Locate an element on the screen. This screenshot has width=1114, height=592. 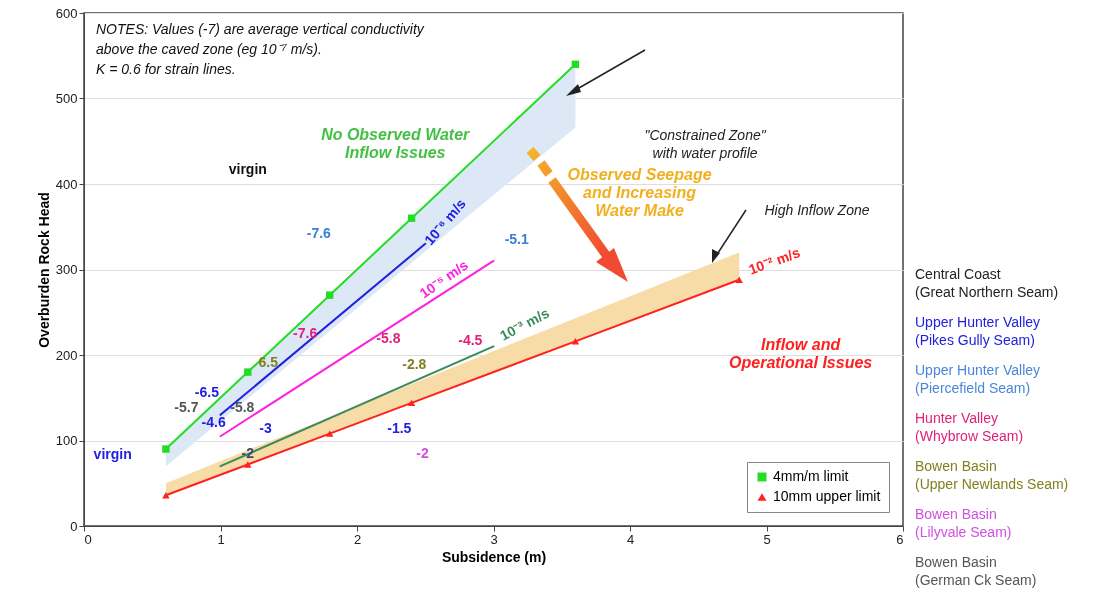
annotation: Inflow and Operational Issues is located at coordinates (801, 353).